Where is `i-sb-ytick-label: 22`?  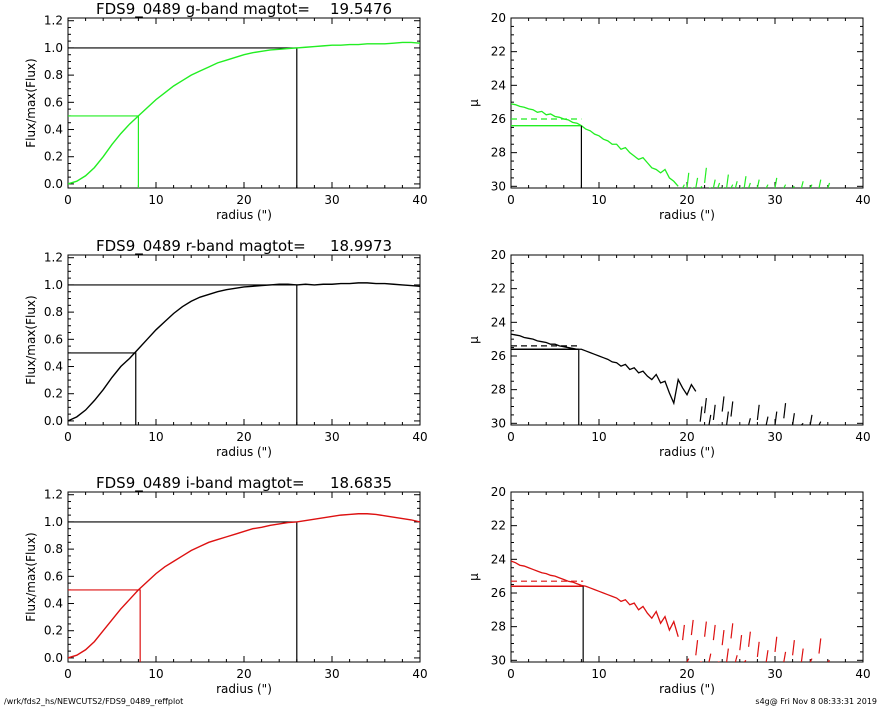
i-sb-ytick-label: 22 is located at coordinates (498, 526).